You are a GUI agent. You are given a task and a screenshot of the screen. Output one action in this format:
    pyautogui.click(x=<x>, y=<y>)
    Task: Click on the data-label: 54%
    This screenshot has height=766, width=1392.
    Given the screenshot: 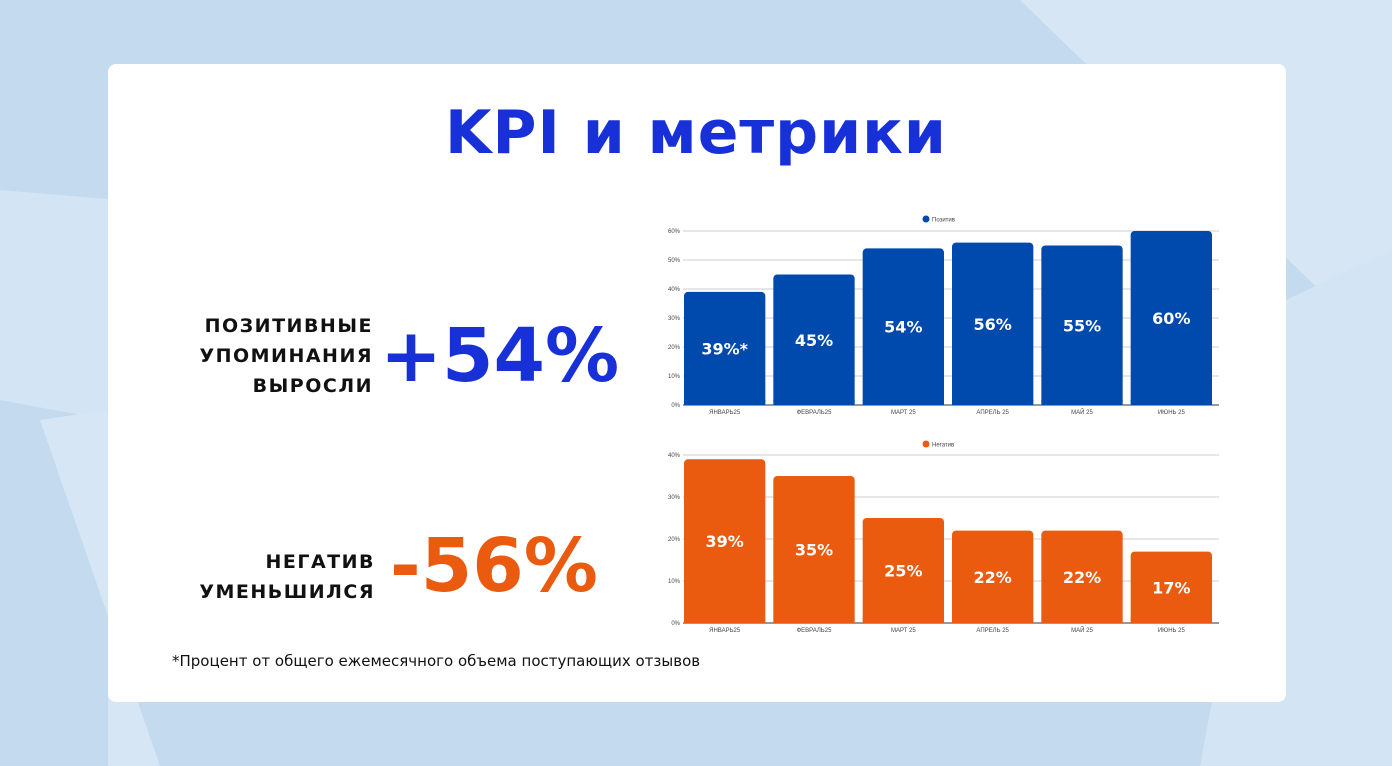 What is the action you would take?
    pyautogui.click(x=903, y=327)
    